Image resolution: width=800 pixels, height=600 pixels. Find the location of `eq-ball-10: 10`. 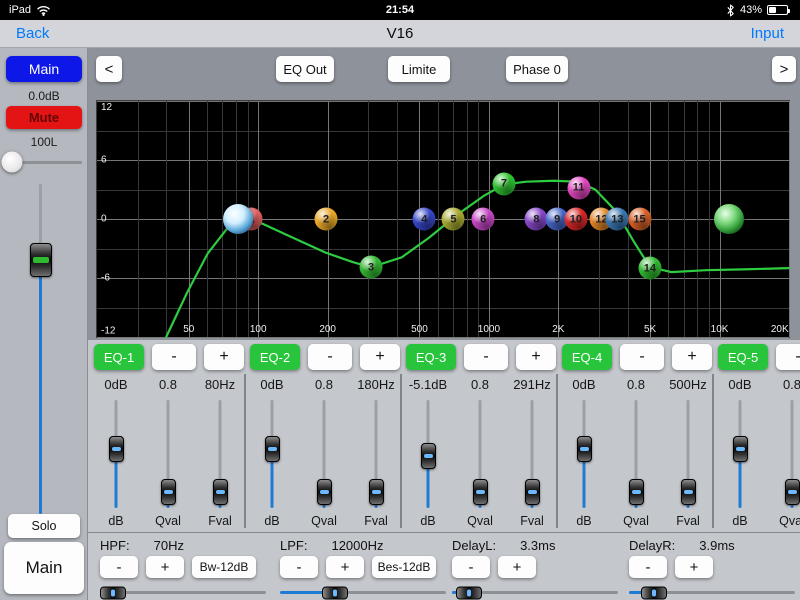

eq-ball-10: 10 is located at coordinates (576, 219).